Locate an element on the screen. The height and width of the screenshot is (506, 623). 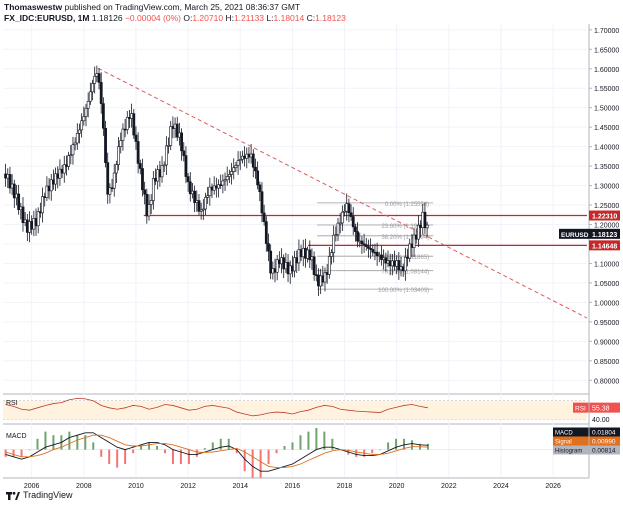
publisher-name: Thomaswestw is located at coordinates (33, 7).